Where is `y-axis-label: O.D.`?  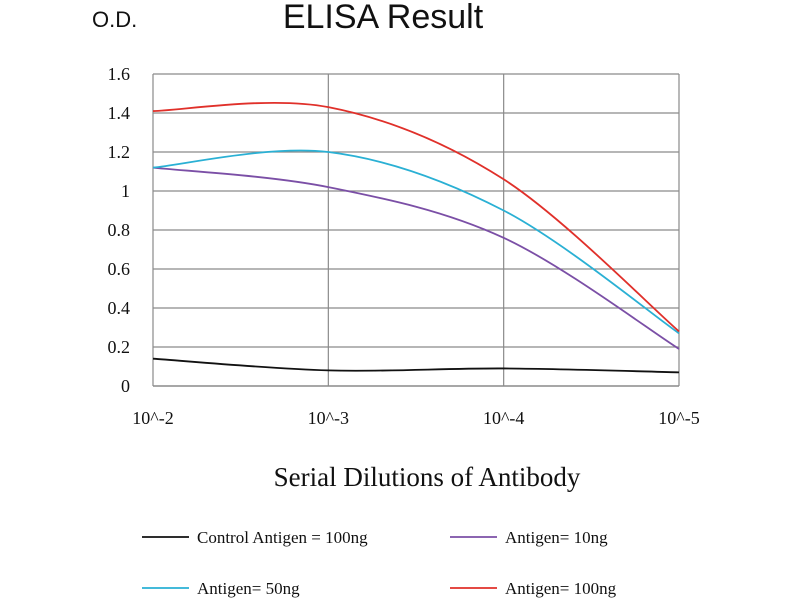
y-axis-label: O.D. is located at coordinates (114, 19).